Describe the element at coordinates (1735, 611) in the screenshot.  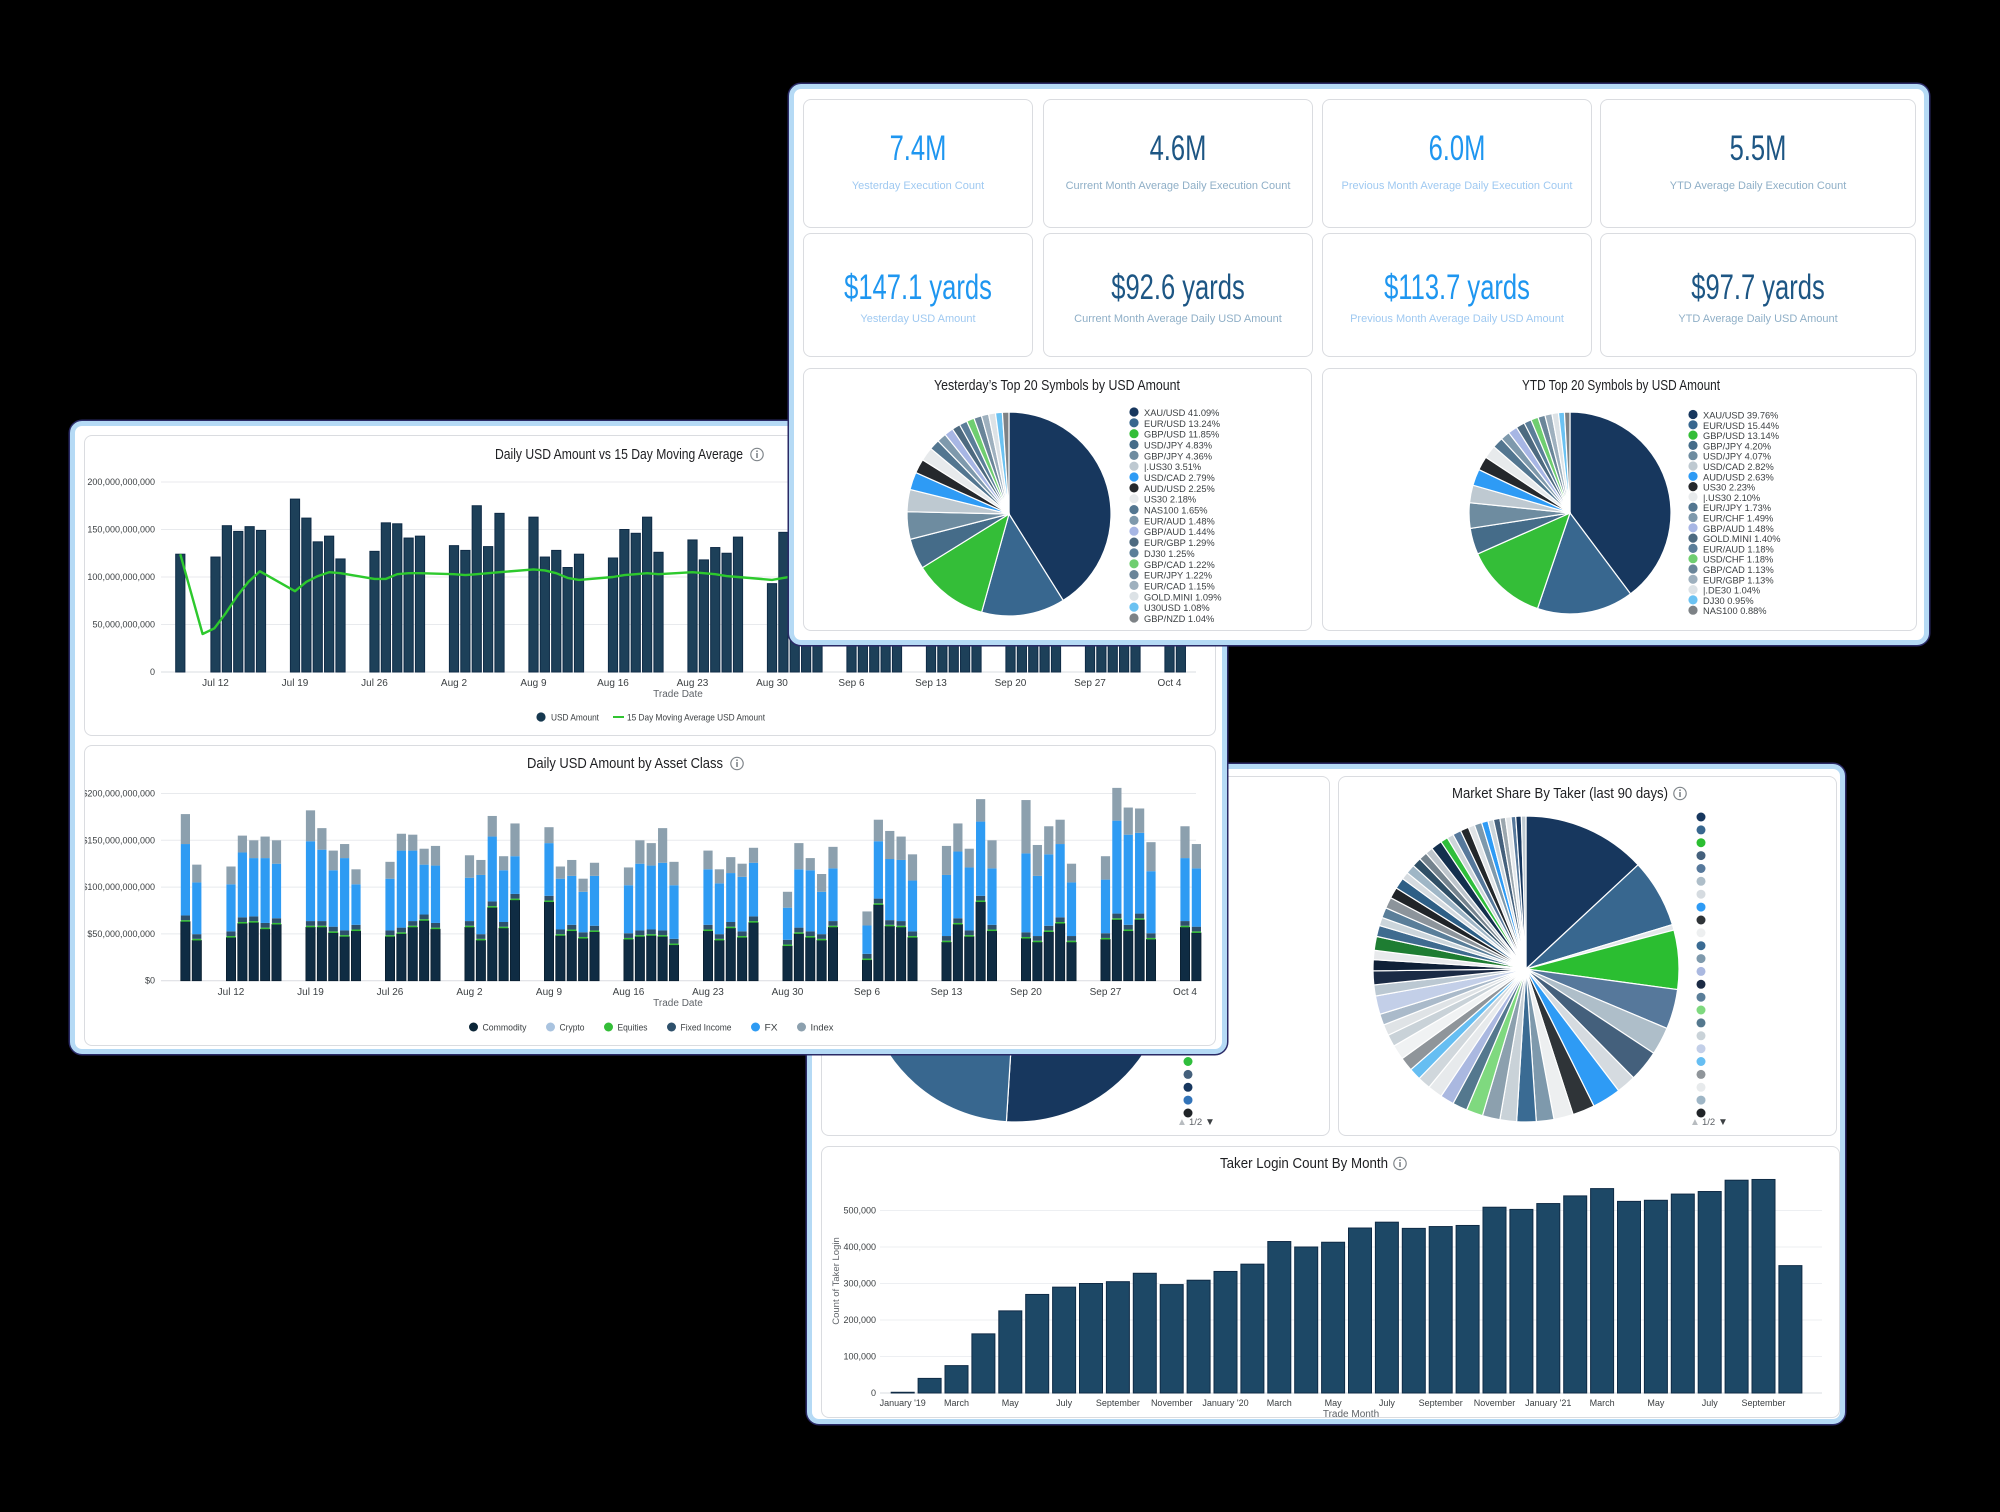
I see `svg-text: NAS100 0.88%` at that location.